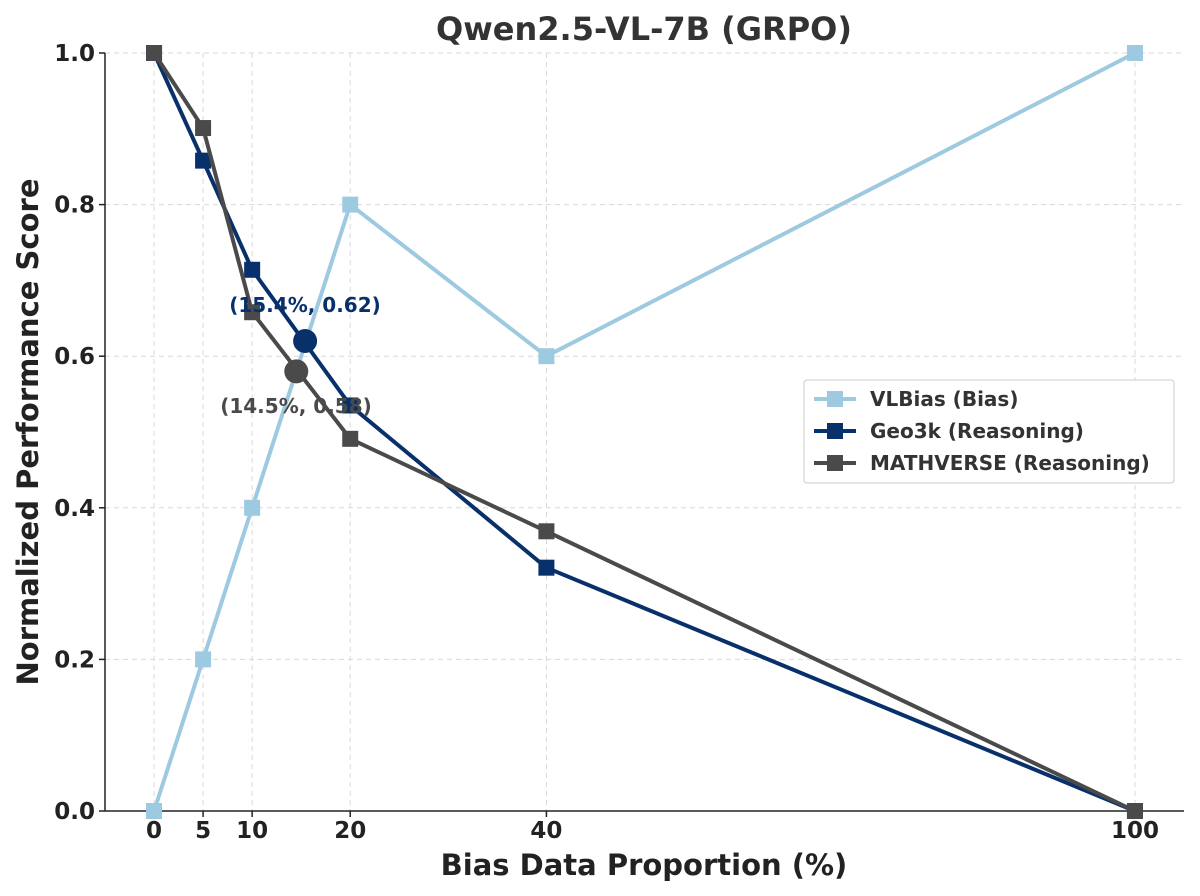 This screenshot has height=896, width=1200. Describe the element at coordinates (1135, 831) in the screenshot. I see `x-tick-label: 100` at that location.